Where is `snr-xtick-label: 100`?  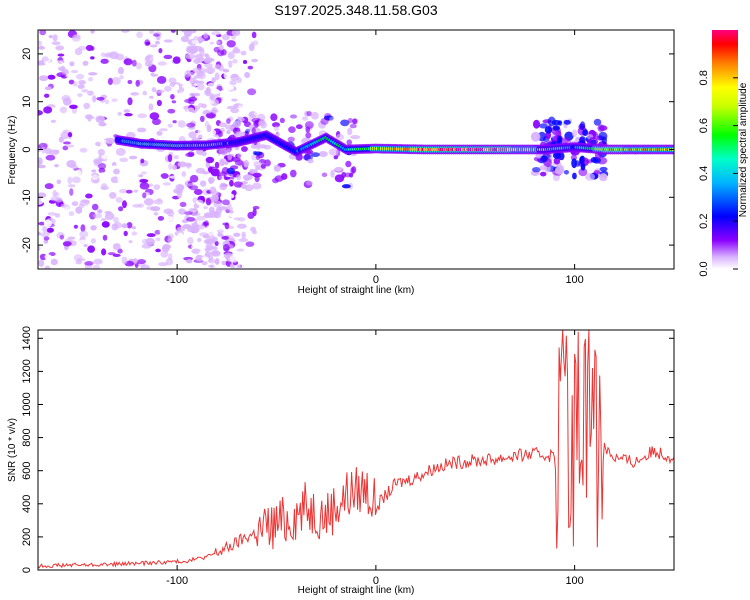
snr-xtick-label: 100 is located at coordinates (574, 581).